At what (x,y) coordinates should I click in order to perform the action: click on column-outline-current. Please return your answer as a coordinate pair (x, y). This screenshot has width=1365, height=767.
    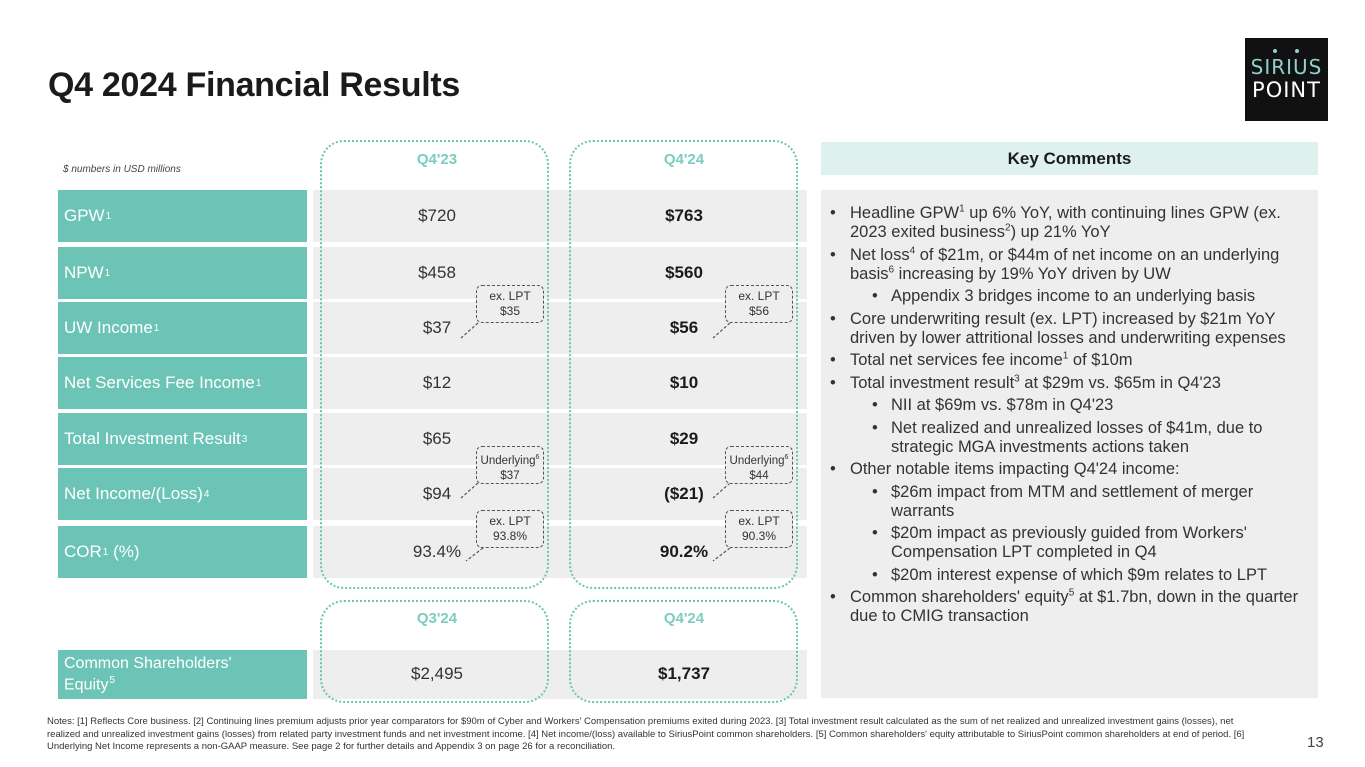
    Looking at the image, I should click on (683, 364).